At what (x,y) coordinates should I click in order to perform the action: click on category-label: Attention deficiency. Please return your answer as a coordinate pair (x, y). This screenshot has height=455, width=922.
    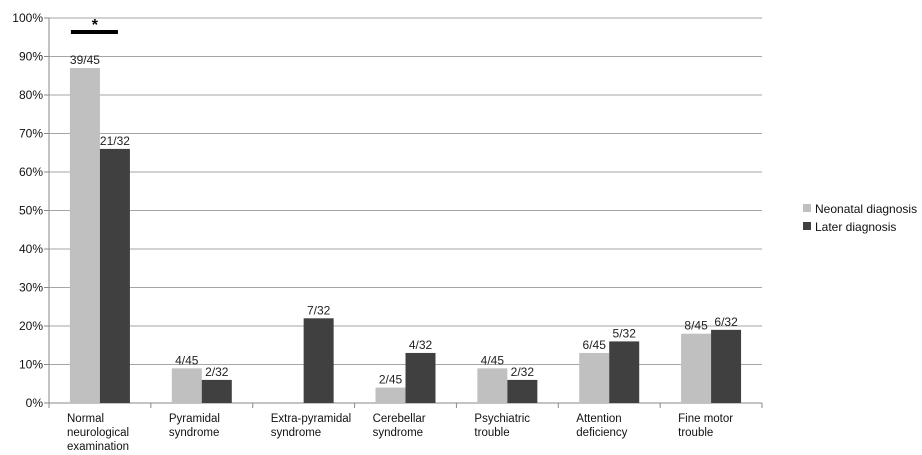
    Looking at the image, I should click on (601, 426).